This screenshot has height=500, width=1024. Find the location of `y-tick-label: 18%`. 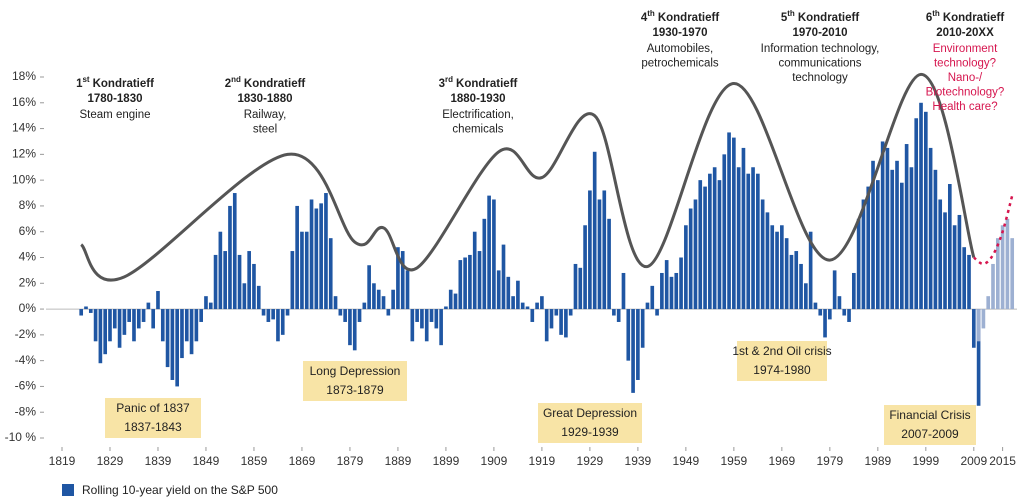

y-tick-label: 18% is located at coordinates (24, 76).